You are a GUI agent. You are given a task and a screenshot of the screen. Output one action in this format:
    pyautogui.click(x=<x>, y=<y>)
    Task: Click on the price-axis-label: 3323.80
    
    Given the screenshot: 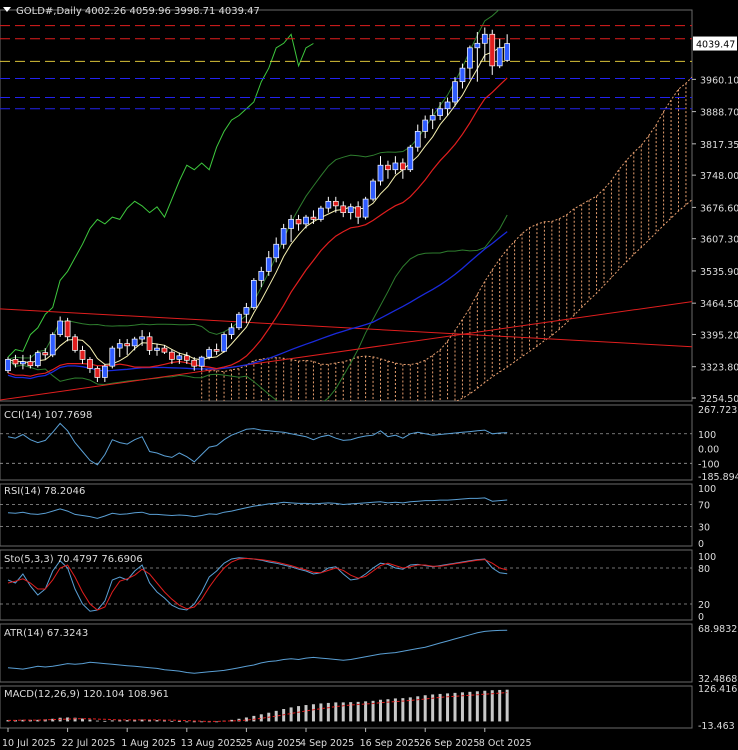 What is the action you would take?
    pyautogui.click(x=719, y=368)
    